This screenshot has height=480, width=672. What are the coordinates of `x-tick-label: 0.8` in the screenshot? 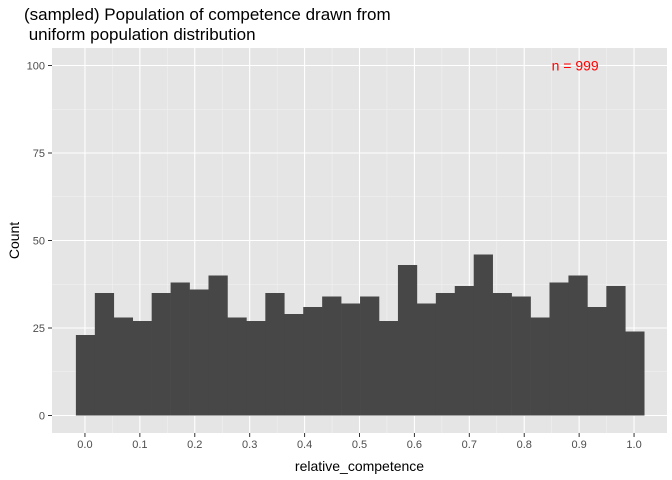 It's located at (524, 445).